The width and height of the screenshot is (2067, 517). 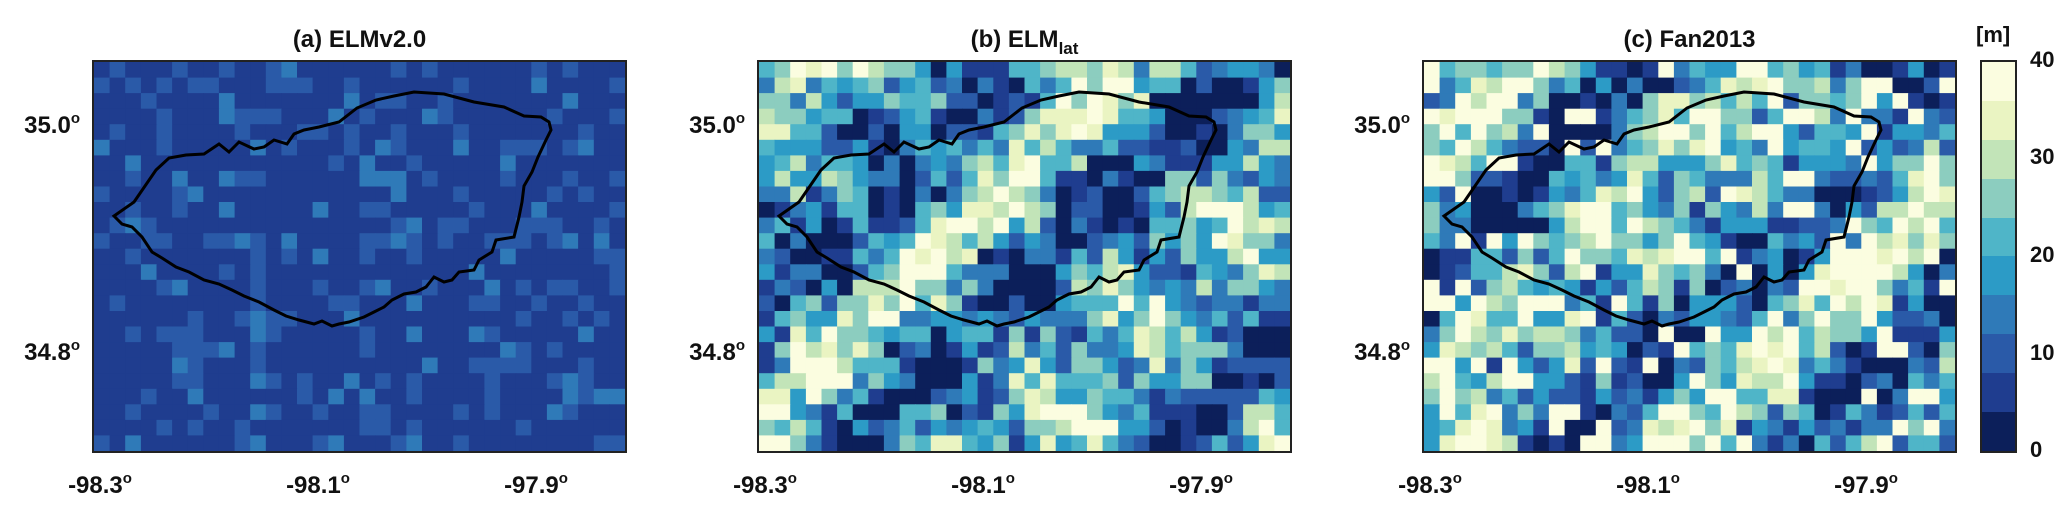 I want to click on colorbar-segment, so click(x=1998, y=315).